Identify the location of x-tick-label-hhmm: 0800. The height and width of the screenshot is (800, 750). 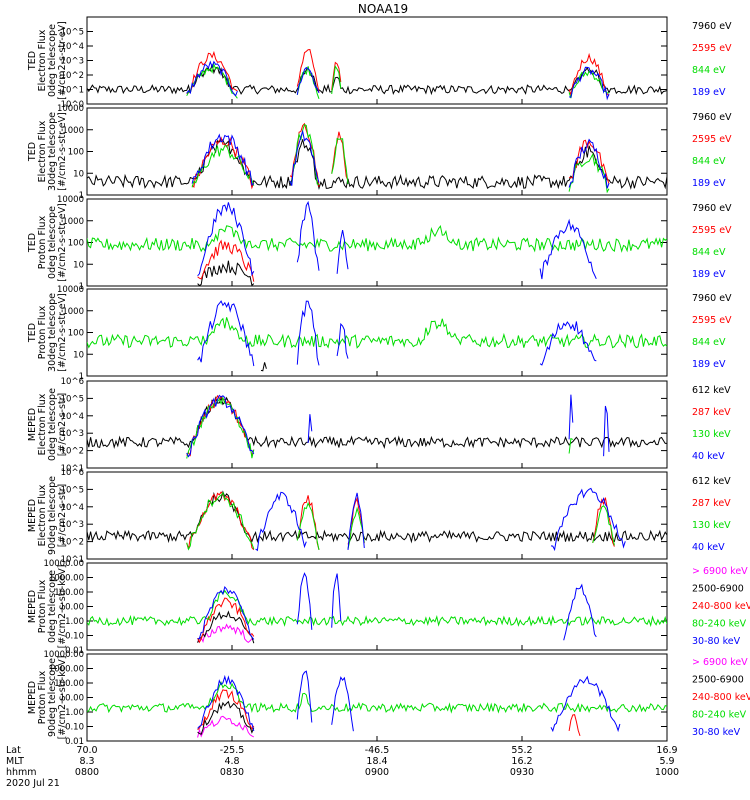
(87, 772).